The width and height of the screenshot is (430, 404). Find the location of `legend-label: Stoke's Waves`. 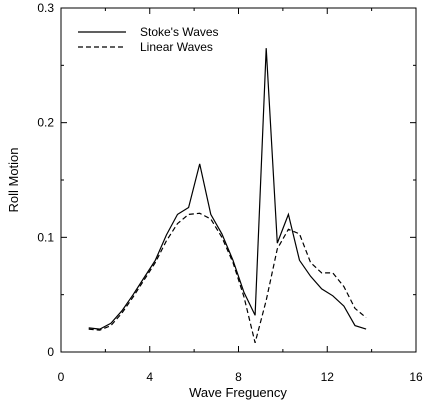

legend-label: Stoke's Waves is located at coordinates (179, 32).